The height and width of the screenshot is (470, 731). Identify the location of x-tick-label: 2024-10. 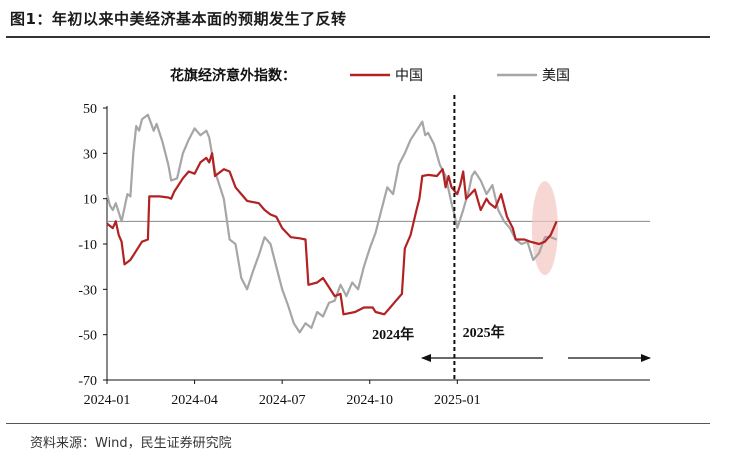
(369, 400).